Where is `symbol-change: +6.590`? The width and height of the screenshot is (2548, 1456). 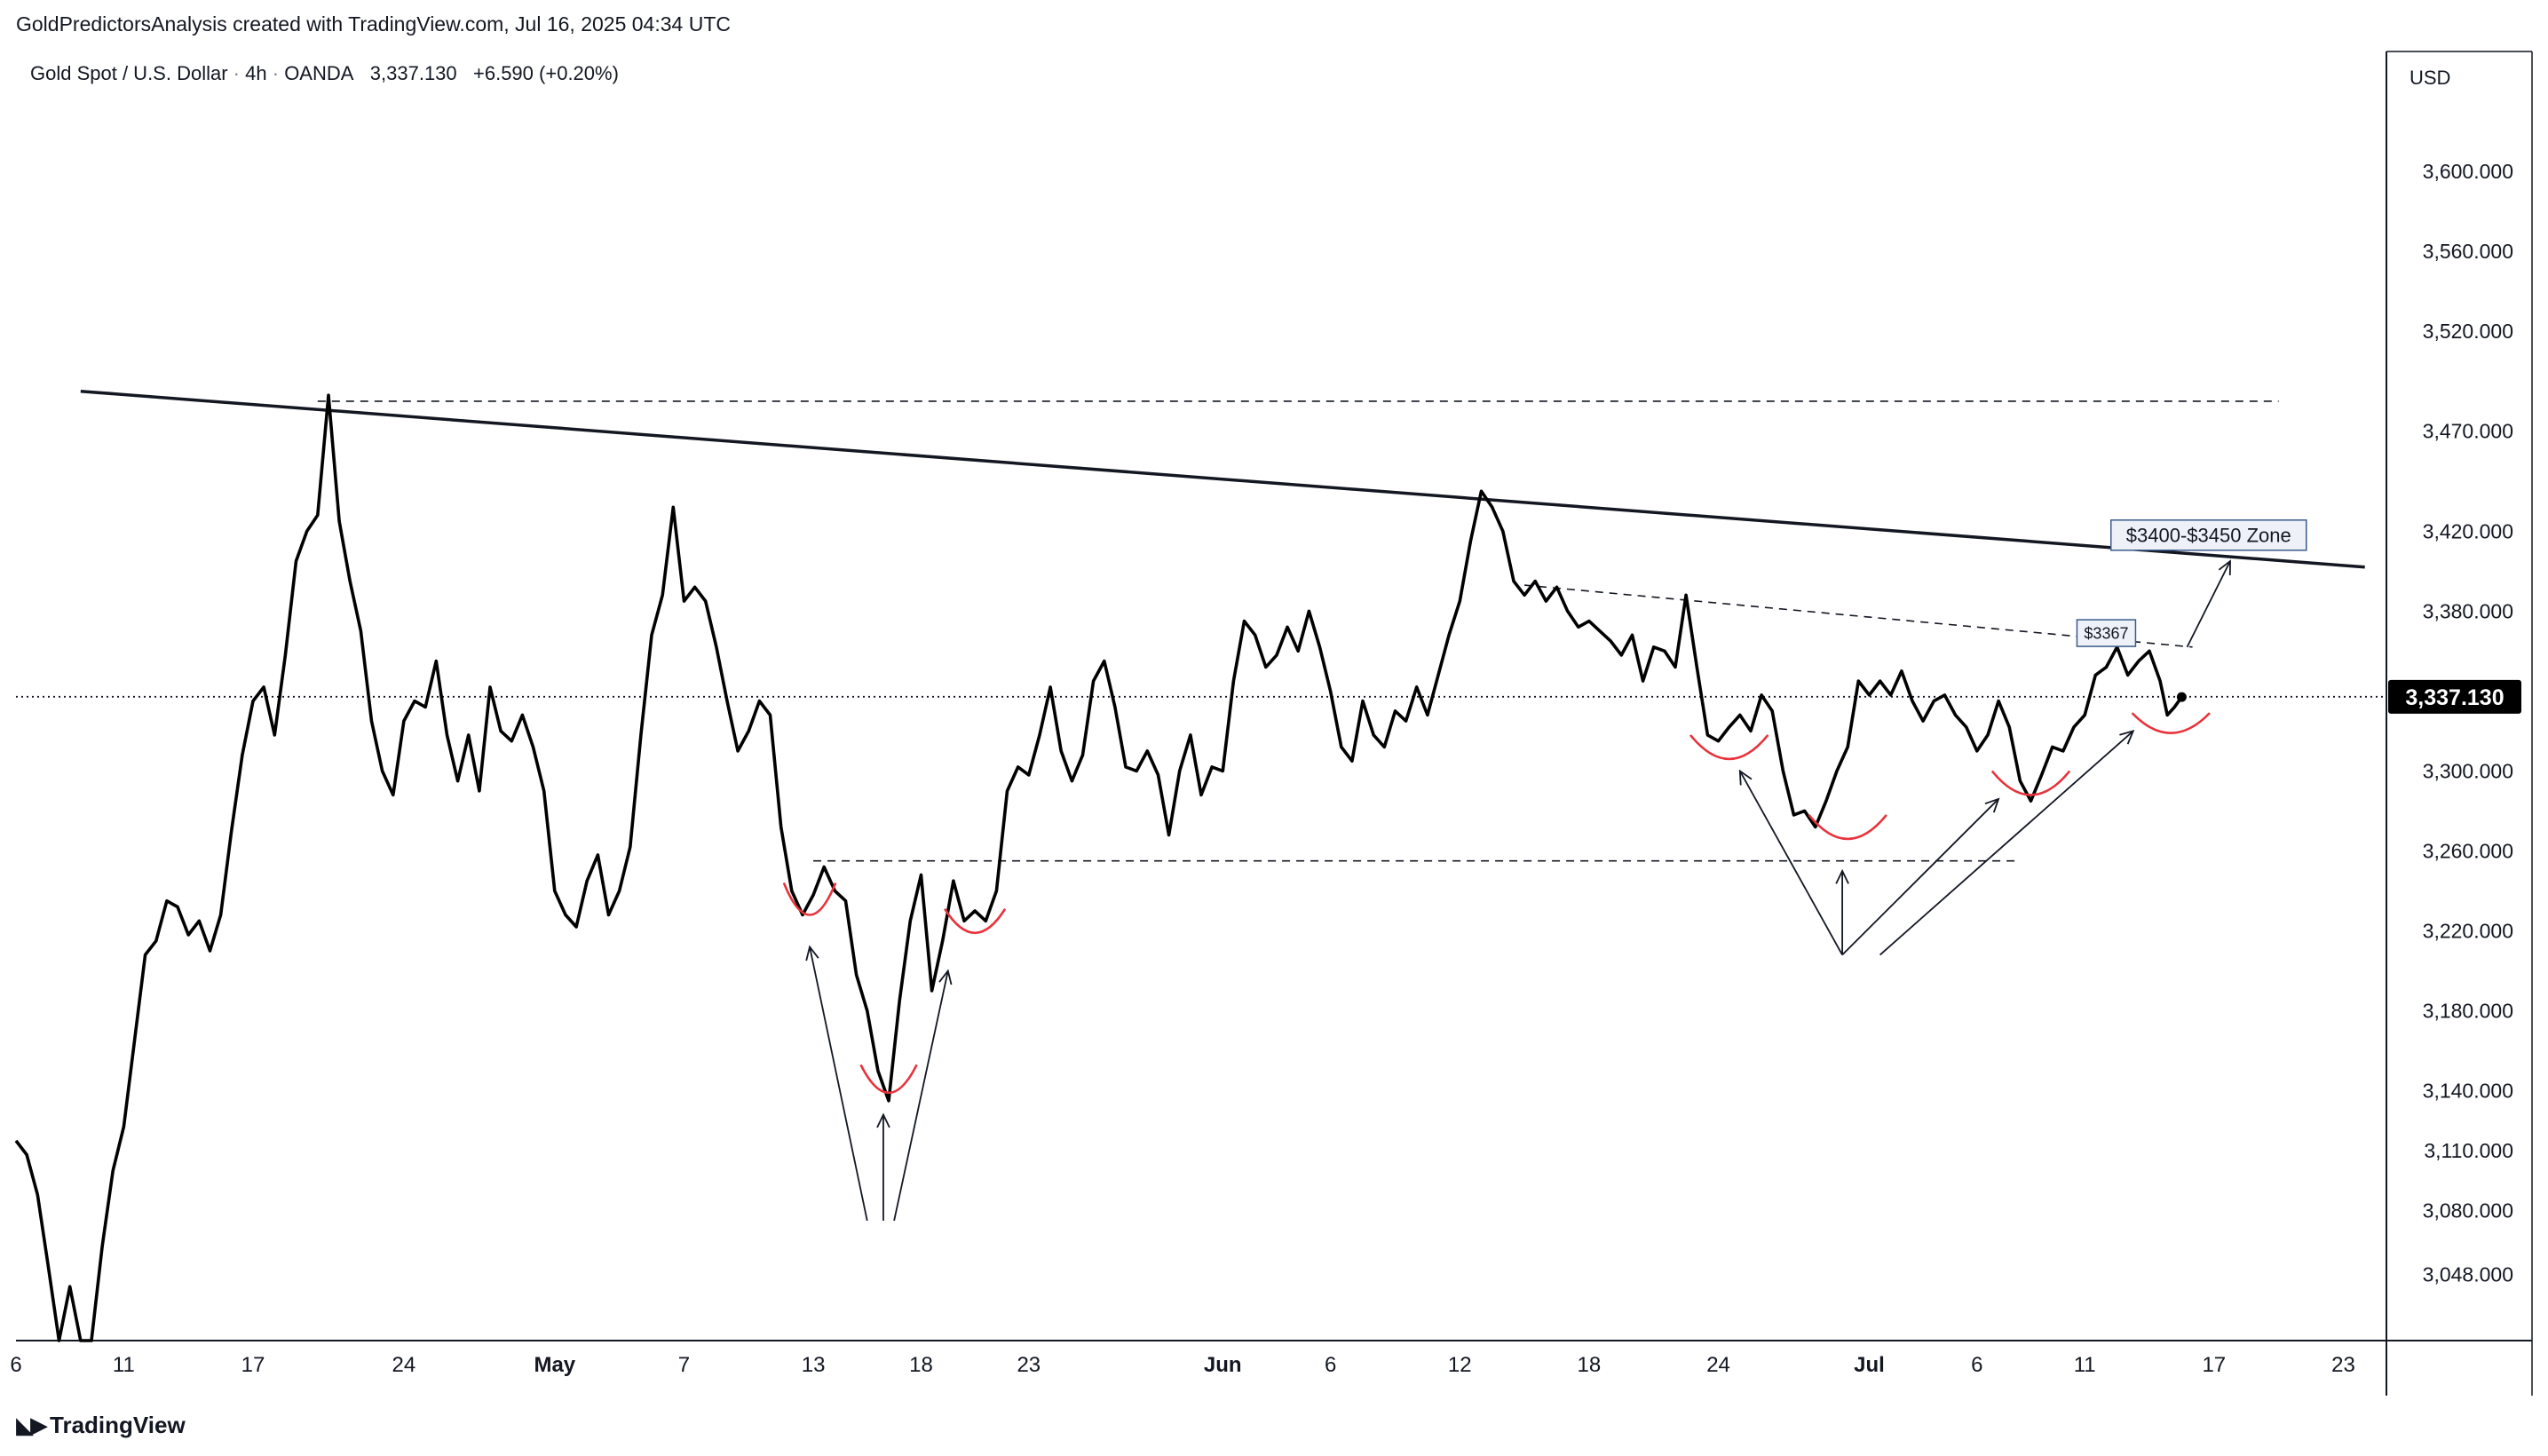
symbol-change: +6.590 is located at coordinates (504, 73).